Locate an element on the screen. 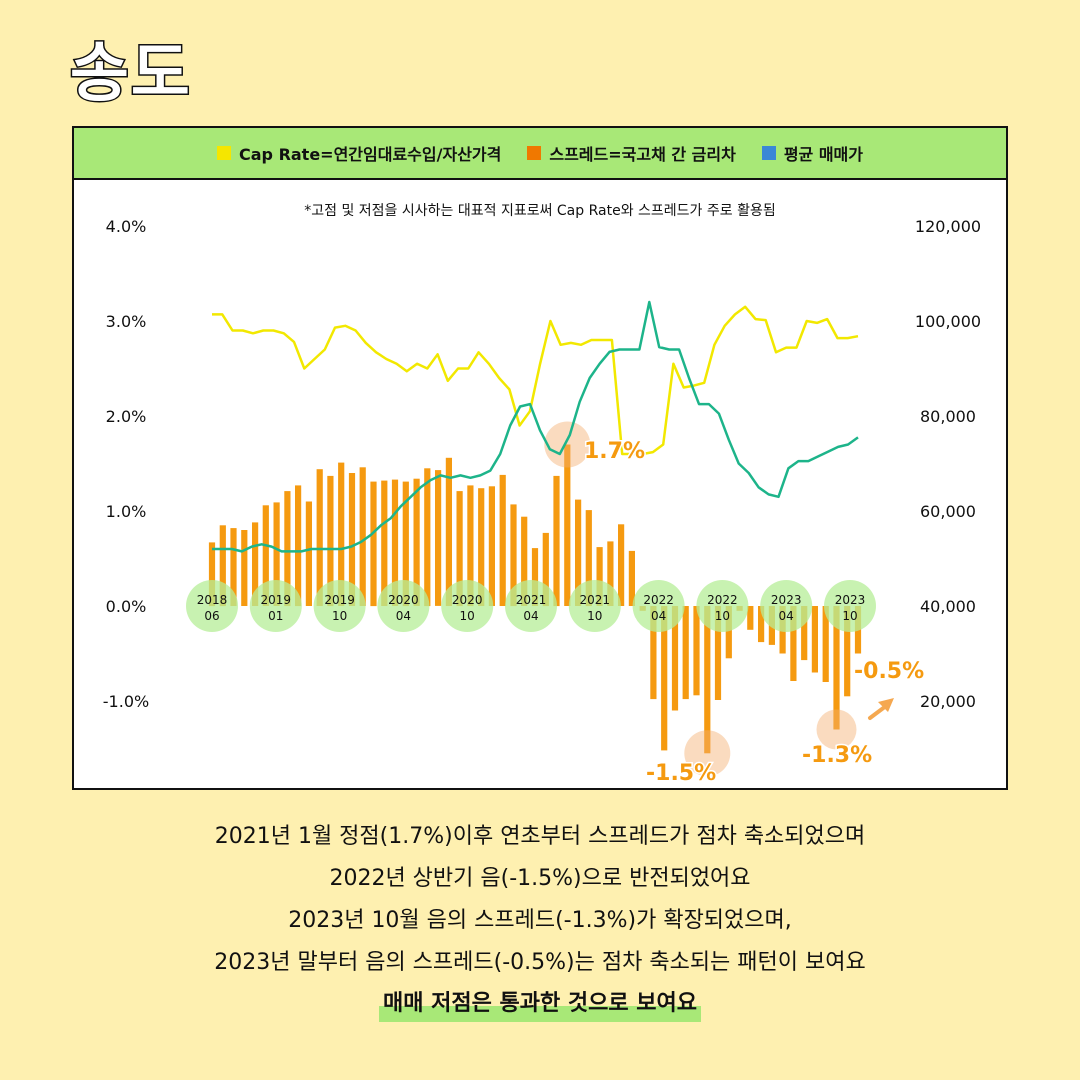 The height and width of the screenshot is (1080, 1080). legend-label-spread: 스프레드=국고채 간 금리차 is located at coordinates (642, 154).